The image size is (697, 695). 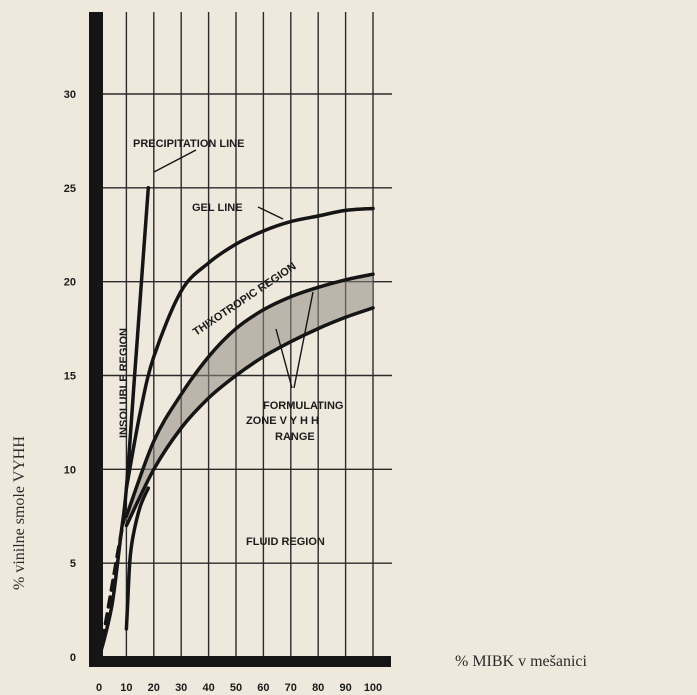 What do you see at coordinates (217, 208) in the screenshot?
I see `gel-line-label: GEL LINE` at bounding box center [217, 208].